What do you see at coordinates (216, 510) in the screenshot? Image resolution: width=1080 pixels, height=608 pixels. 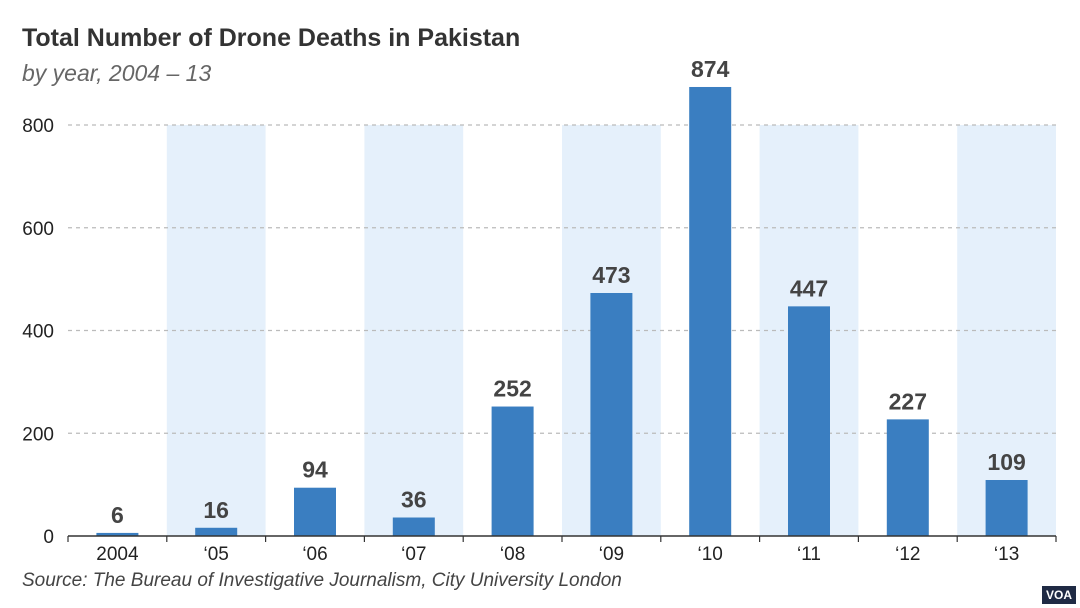 I see `data-label: 16` at bounding box center [216, 510].